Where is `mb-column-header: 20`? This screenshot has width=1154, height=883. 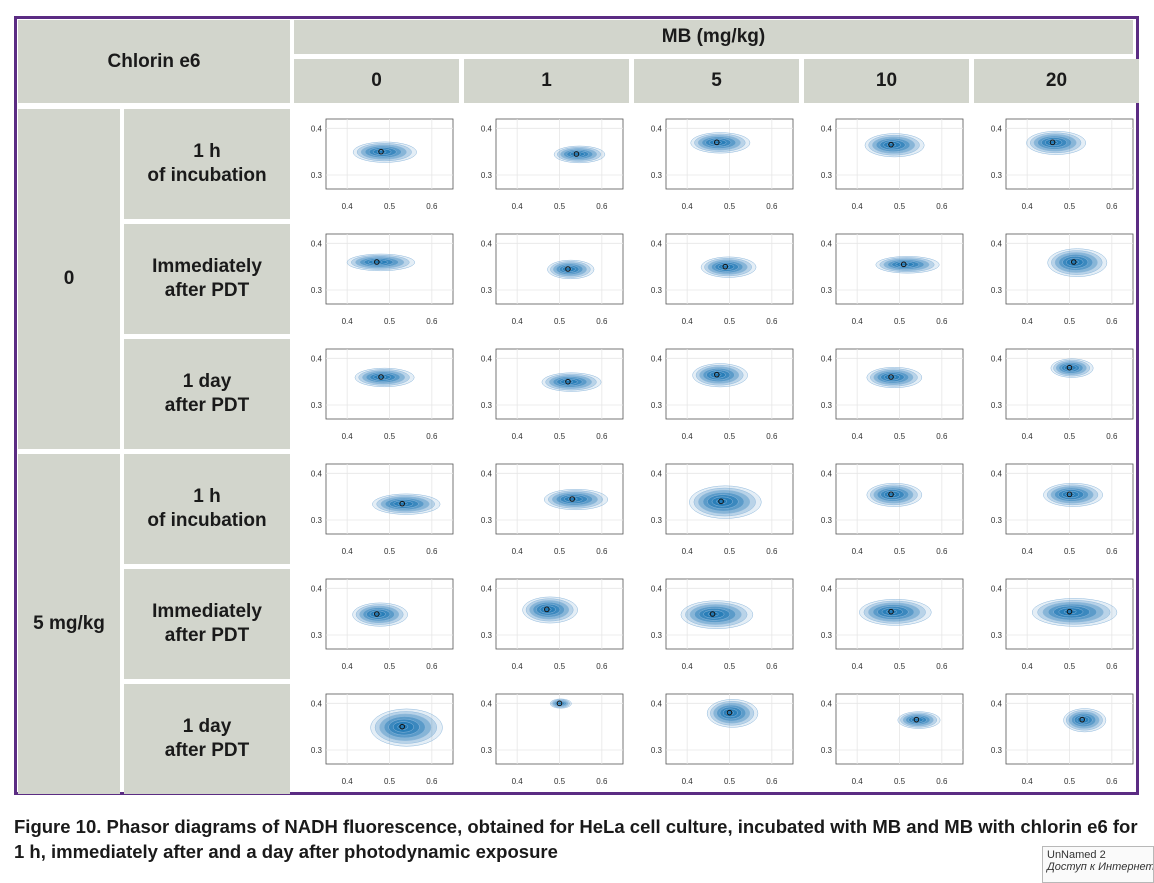
mb-column-header: 20 is located at coordinates (1056, 81).